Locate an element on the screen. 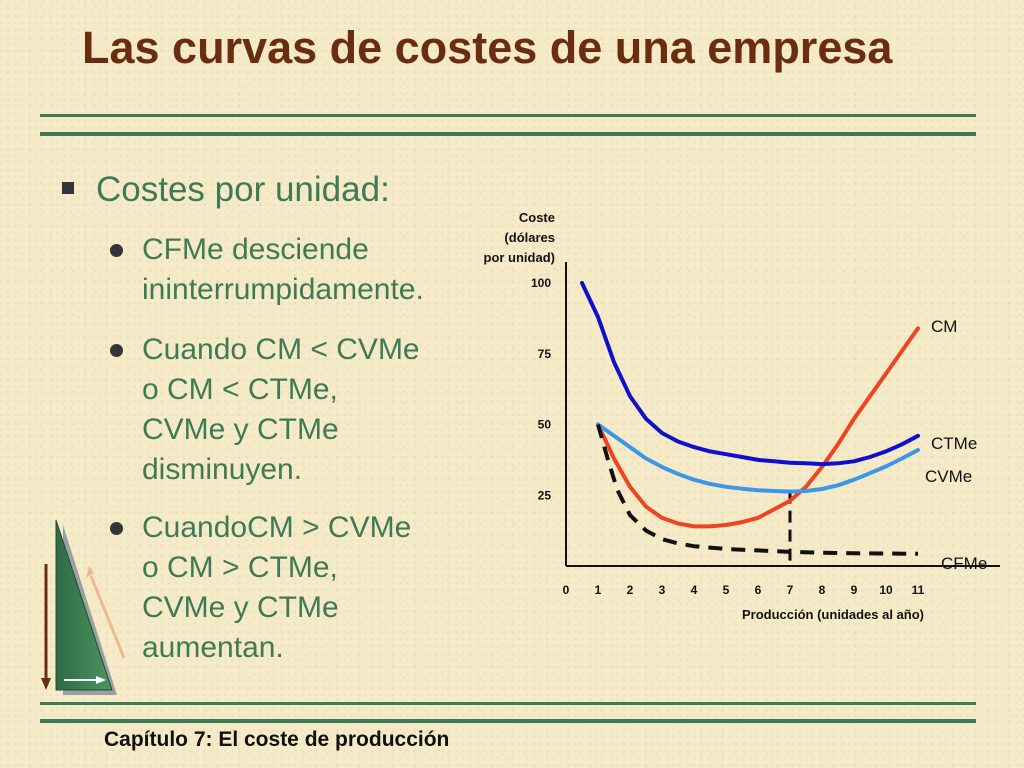 This screenshot has width=1024, height=768. bullet-main: Costes por unidad: is located at coordinates (226, 190).